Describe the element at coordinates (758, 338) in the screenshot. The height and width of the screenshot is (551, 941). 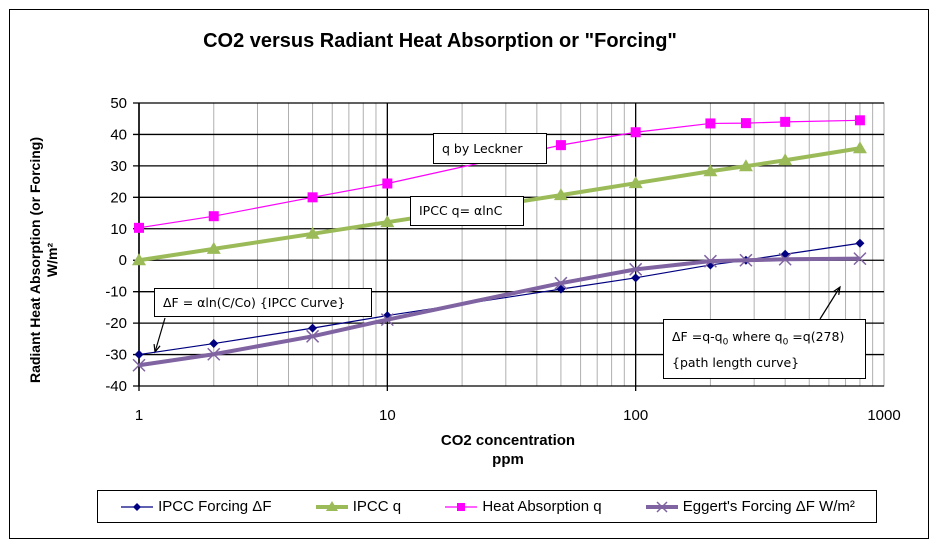
I see `annotation-path-line1: ΔF =q-q0 where q0 =q(278)` at that location.